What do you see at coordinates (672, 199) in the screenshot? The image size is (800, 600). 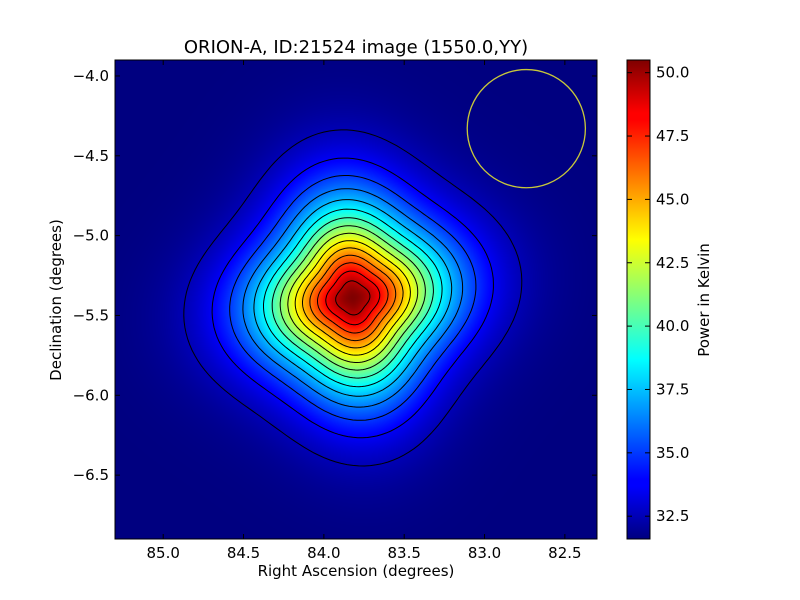 I see `colorbar-tick-label: 45.0` at bounding box center [672, 199].